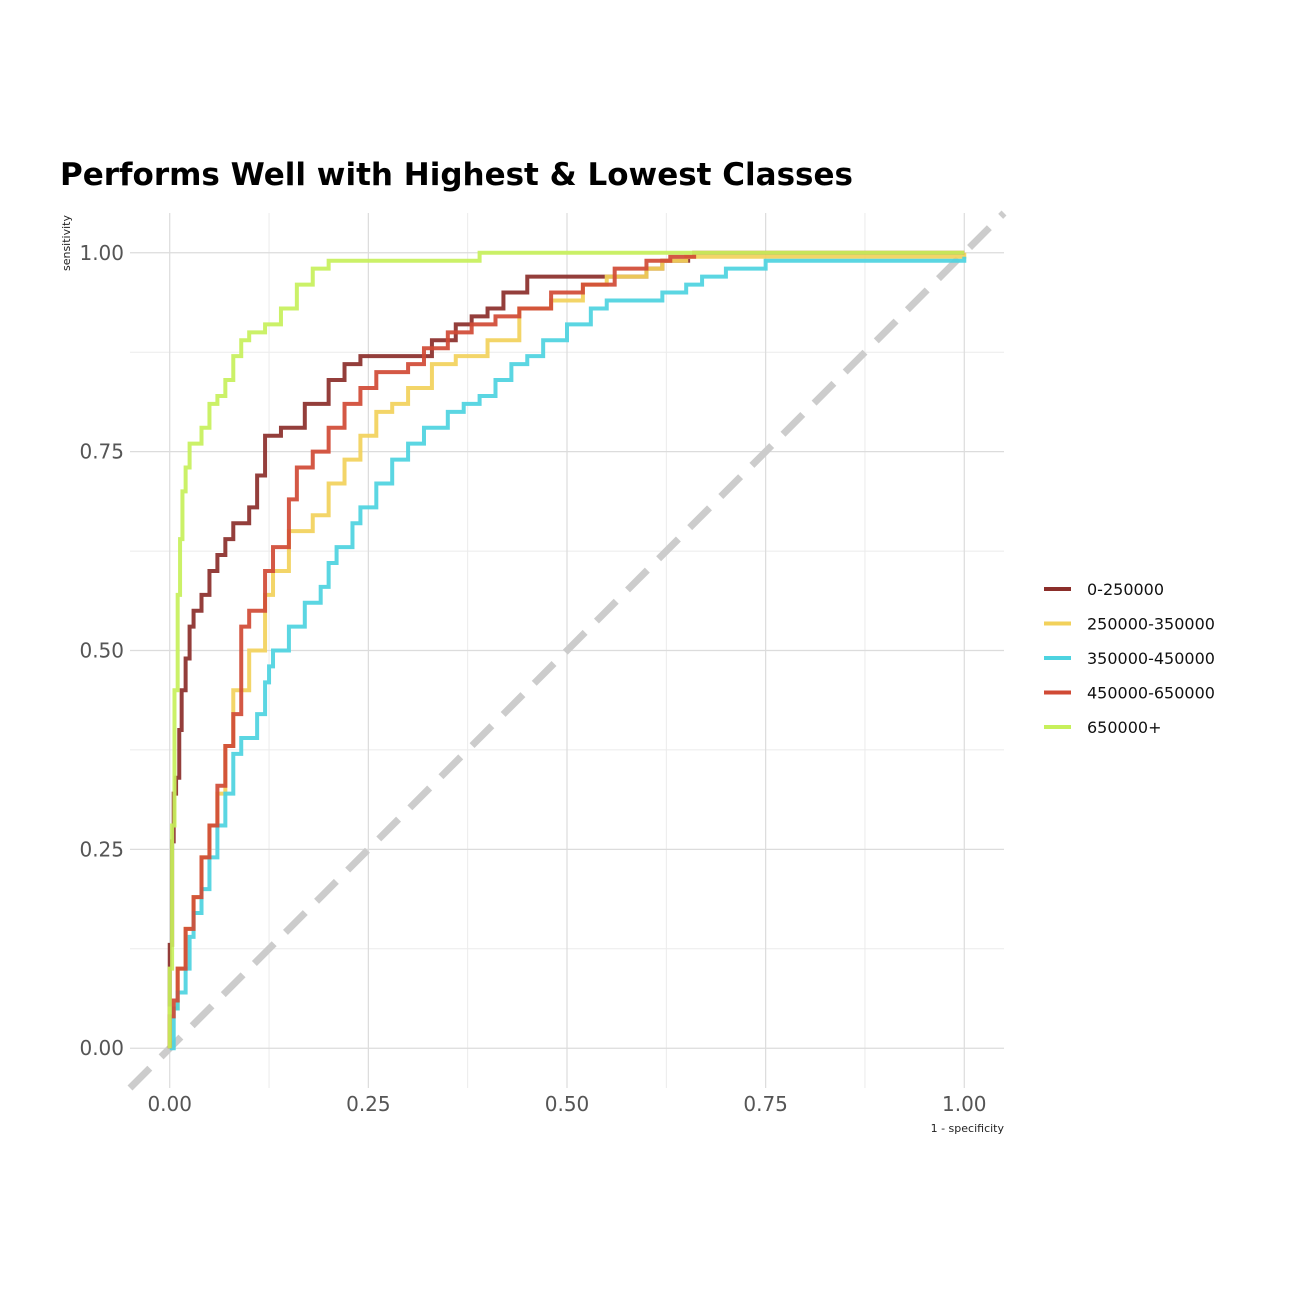 Image resolution: width=1296 pixels, height=1296 pixels. I want to click on y-tick-label: 1.00, so click(101, 253).